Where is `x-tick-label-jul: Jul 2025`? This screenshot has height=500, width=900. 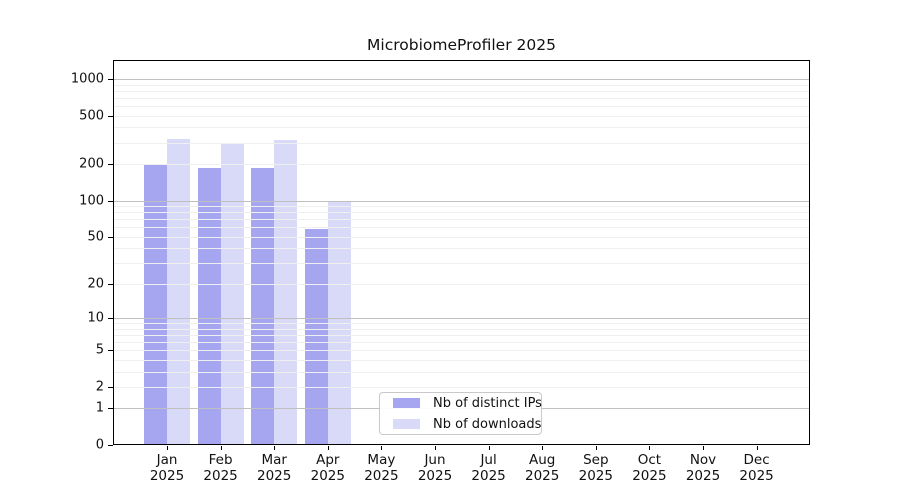 x-tick-label-jul: Jul 2025 is located at coordinates (488, 468).